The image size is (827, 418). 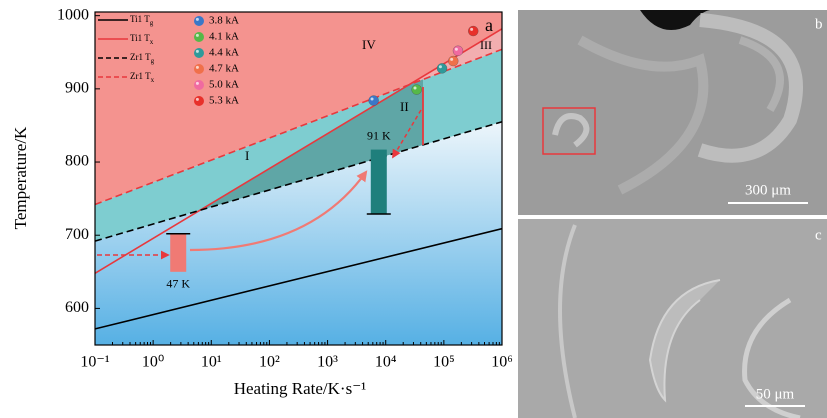 What do you see at coordinates (775, 394) in the screenshot?
I see `scale-label: 50 μm` at bounding box center [775, 394].